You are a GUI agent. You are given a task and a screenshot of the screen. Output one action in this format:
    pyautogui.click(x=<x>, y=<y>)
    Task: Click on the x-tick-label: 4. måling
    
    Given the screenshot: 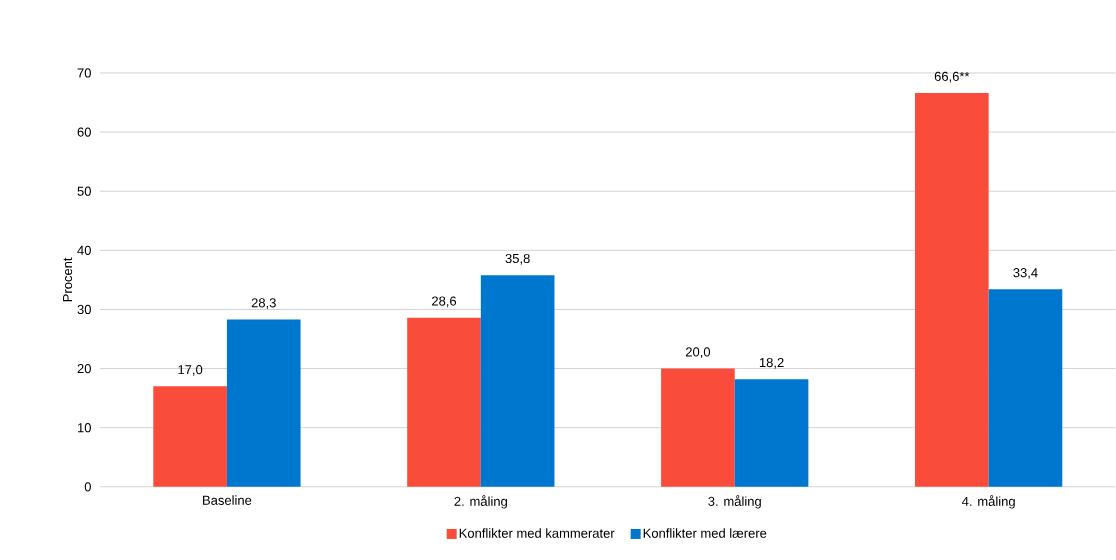 What is the action you would take?
    pyautogui.click(x=988, y=502)
    